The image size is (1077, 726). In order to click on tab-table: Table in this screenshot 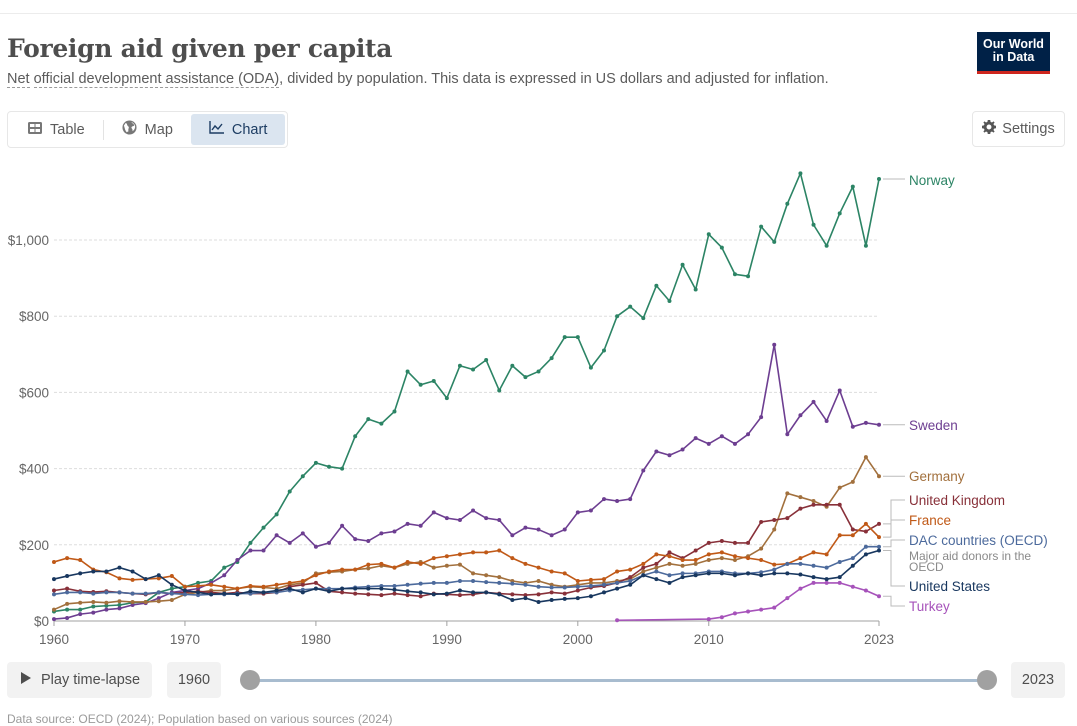, I will do `click(56, 129)`.